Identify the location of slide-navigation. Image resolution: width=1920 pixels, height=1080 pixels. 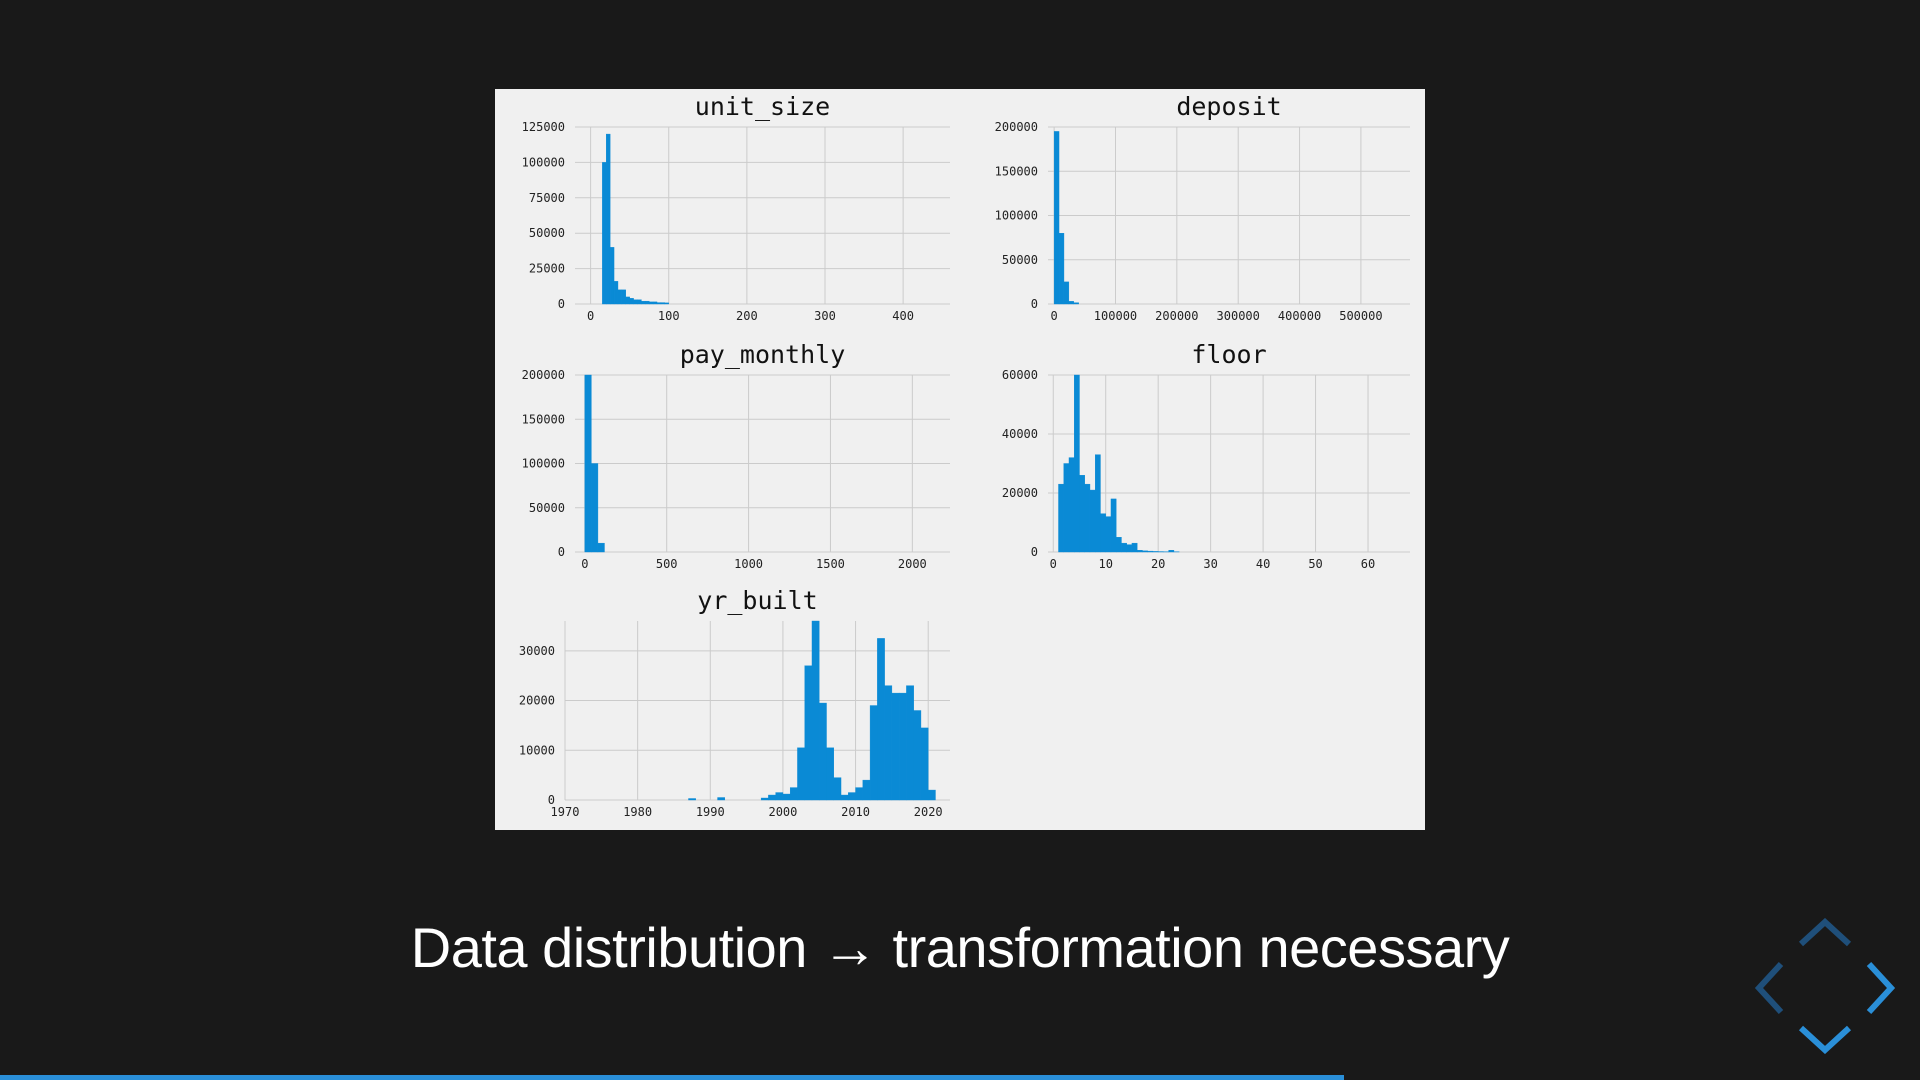
(1825, 988).